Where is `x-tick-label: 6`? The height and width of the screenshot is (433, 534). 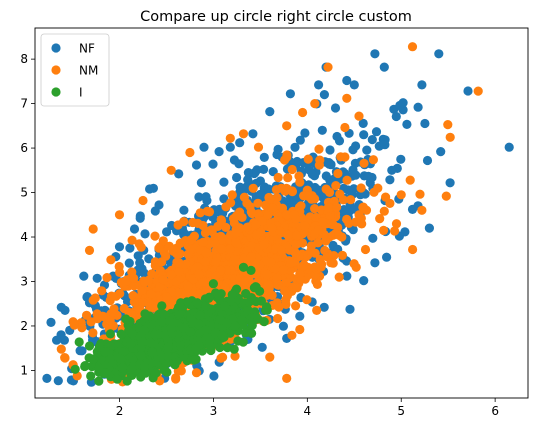
x-tick-label: 6 is located at coordinates (495, 411).